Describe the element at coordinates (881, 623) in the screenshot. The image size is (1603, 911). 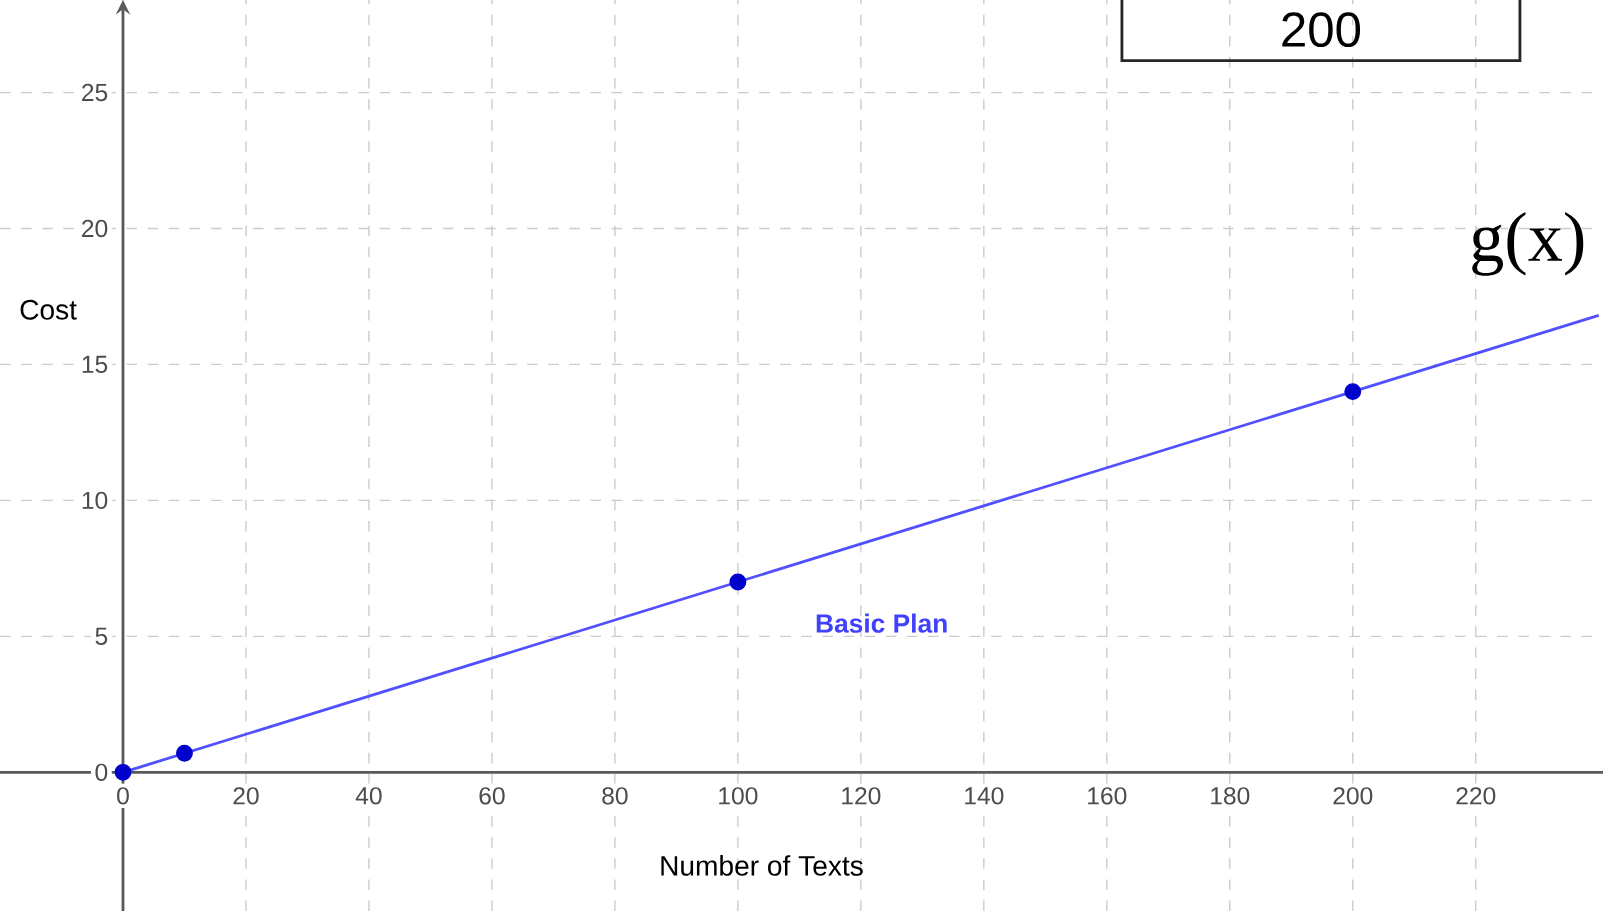
I see `annotation: Basic Plan` at that location.